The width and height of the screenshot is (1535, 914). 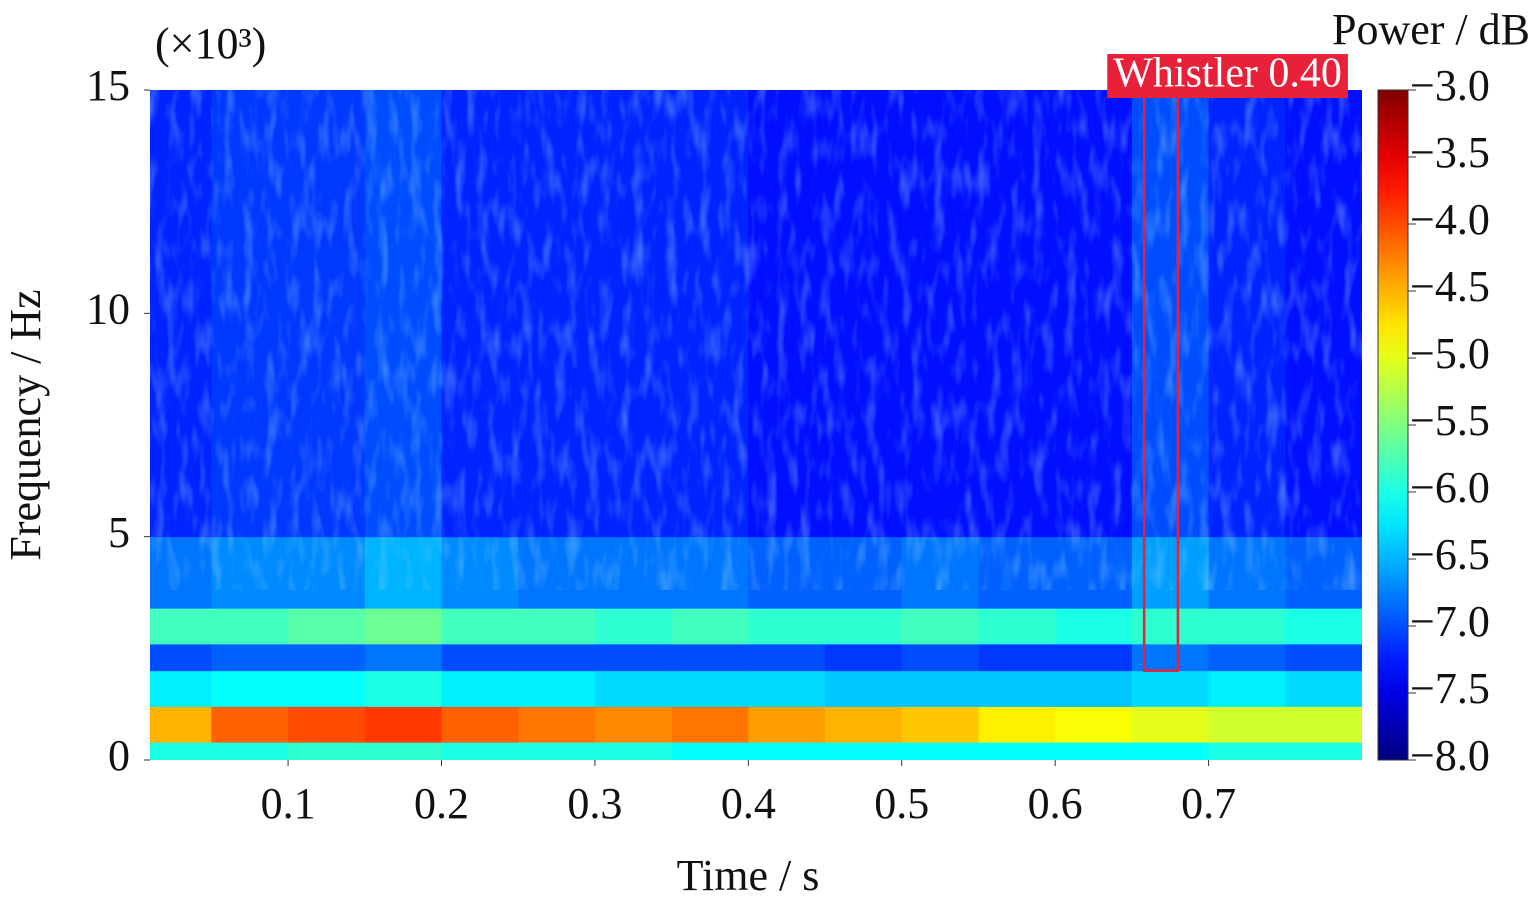 What do you see at coordinates (594, 803) in the screenshot?
I see `x-tick-label: 0.3` at bounding box center [594, 803].